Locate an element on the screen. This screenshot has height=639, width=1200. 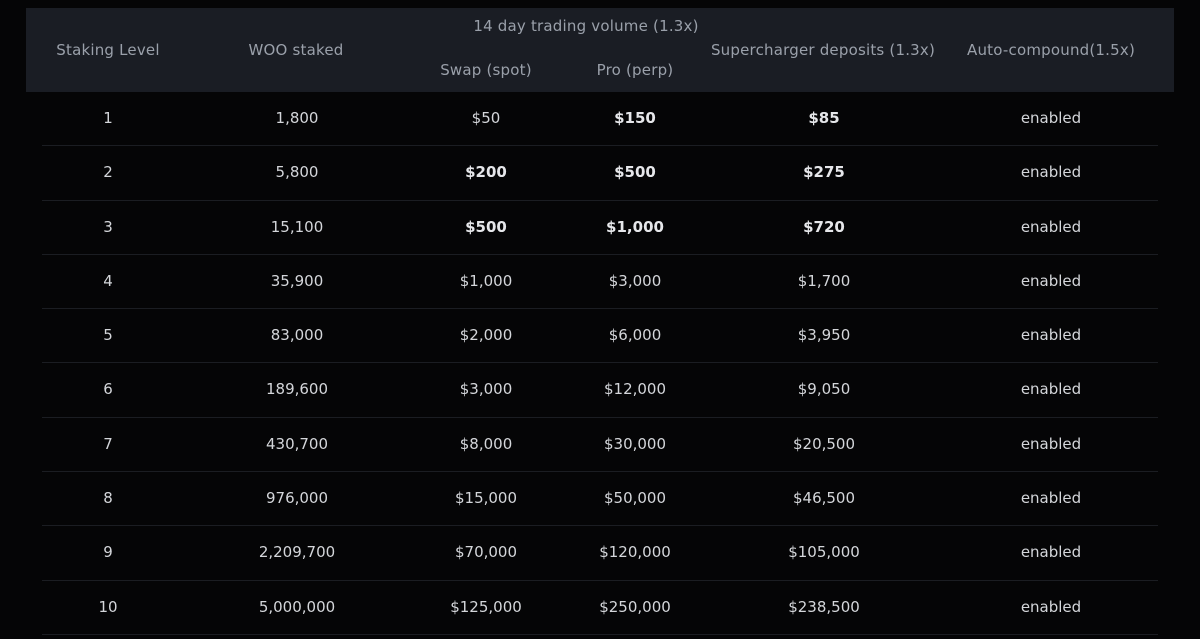
header-trading-volume: 14 day trading volume (1.3x) is located at coordinates (586, 26).